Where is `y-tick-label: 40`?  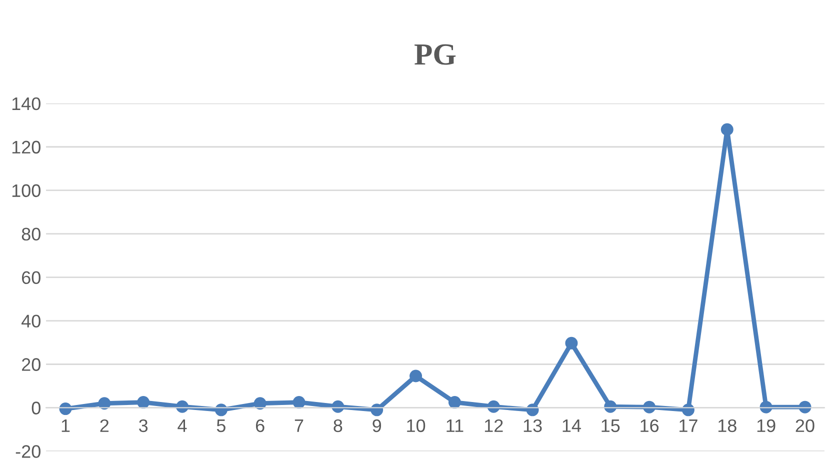 y-tick-label: 40 is located at coordinates (31, 321).